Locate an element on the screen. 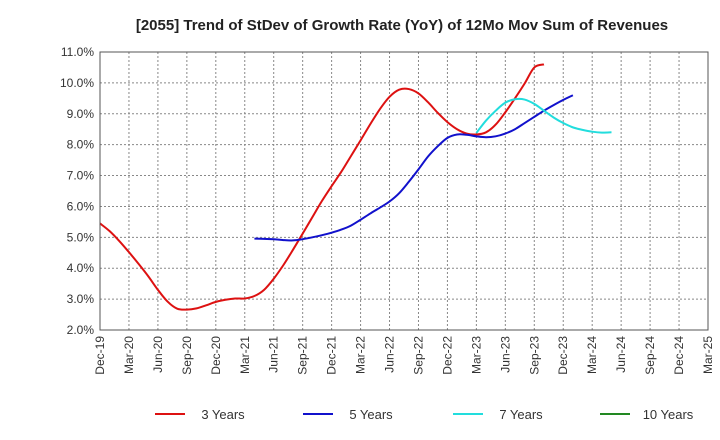 The height and width of the screenshot is (440, 720). y-tick-label: 3.0% is located at coordinates (81, 299).